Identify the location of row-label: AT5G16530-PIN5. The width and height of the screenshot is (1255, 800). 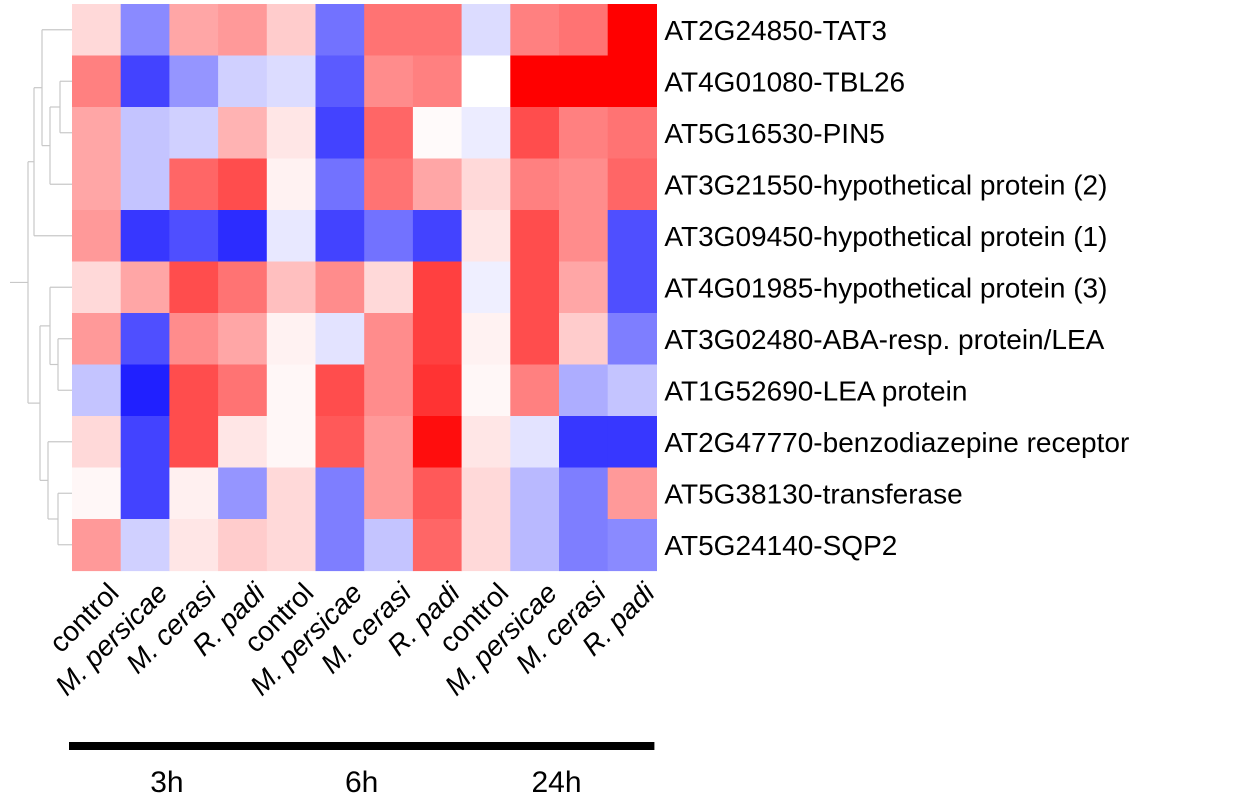
(774, 133).